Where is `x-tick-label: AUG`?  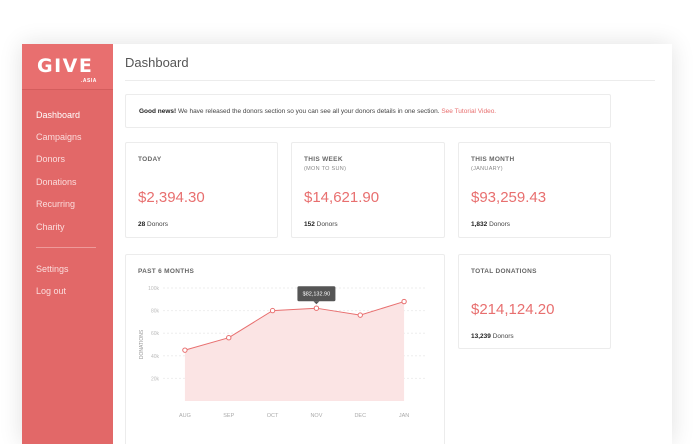 x-tick-label: AUG is located at coordinates (185, 416).